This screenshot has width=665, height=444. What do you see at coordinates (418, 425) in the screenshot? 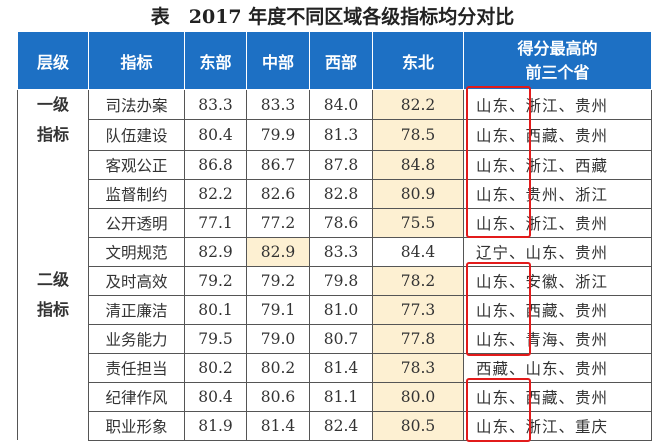
I see `cell-northeast: 80.5` at bounding box center [418, 425].